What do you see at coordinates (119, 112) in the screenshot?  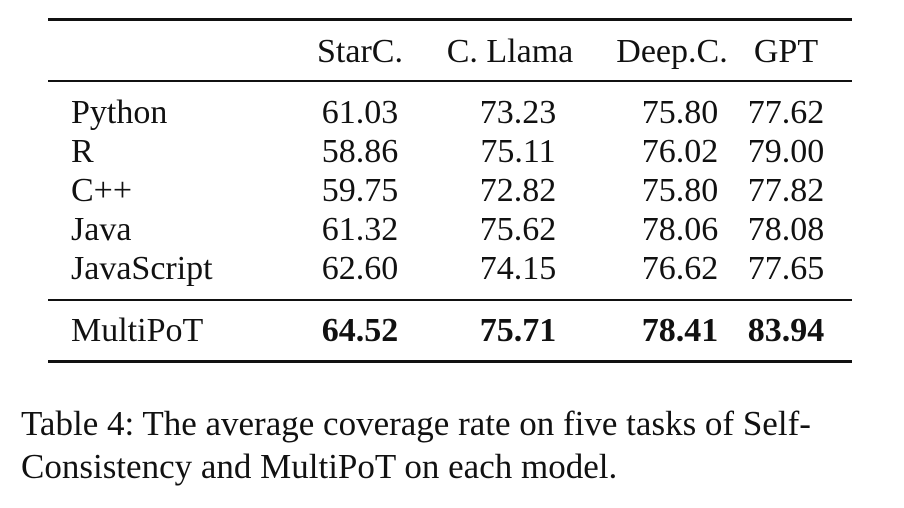 I see `row-label-python: Python` at bounding box center [119, 112].